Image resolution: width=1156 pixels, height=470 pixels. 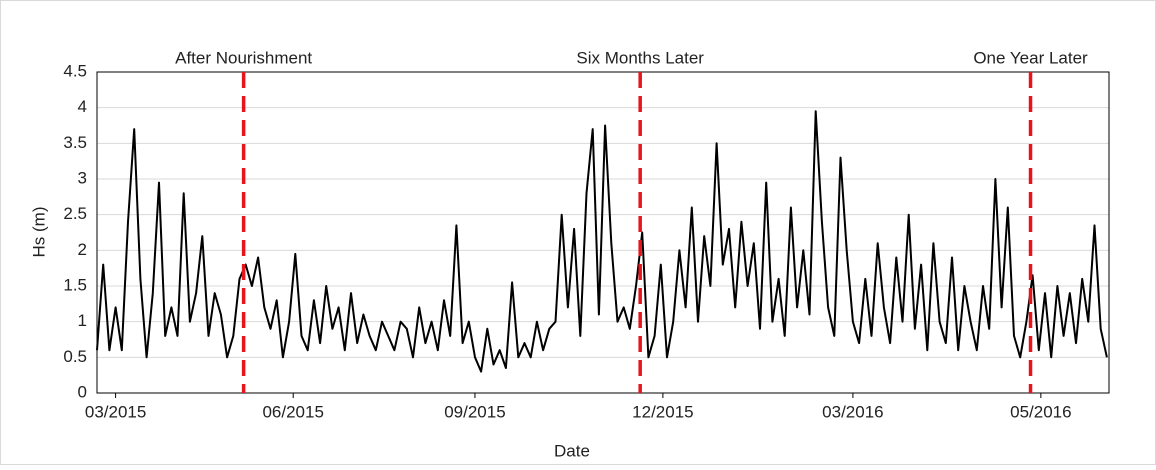 What do you see at coordinates (474, 411) in the screenshot?
I see `x-tick-label: 09/2015` at bounding box center [474, 411].